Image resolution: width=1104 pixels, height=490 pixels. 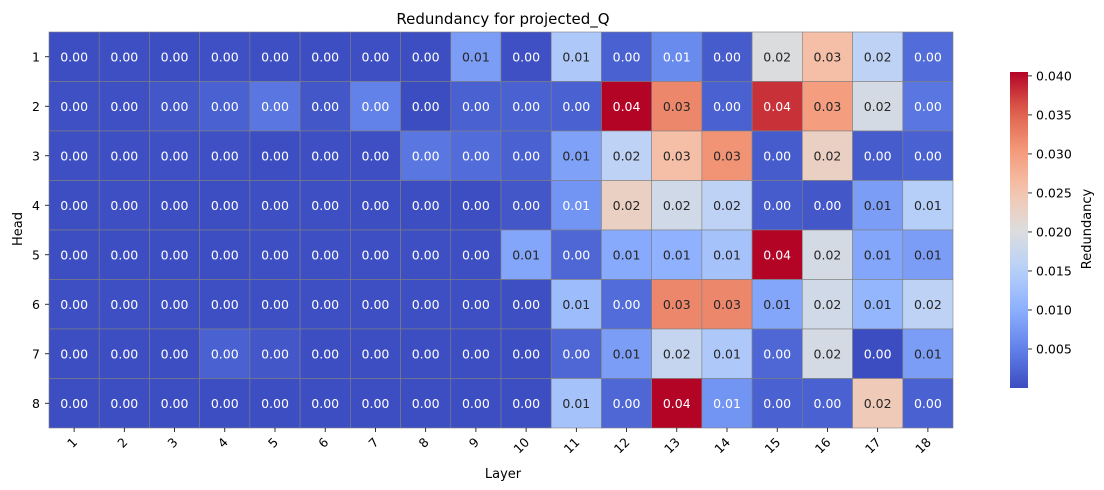 What do you see at coordinates (1087, 228) in the screenshot?
I see `colorbar-label: Redundancy` at bounding box center [1087, 228].